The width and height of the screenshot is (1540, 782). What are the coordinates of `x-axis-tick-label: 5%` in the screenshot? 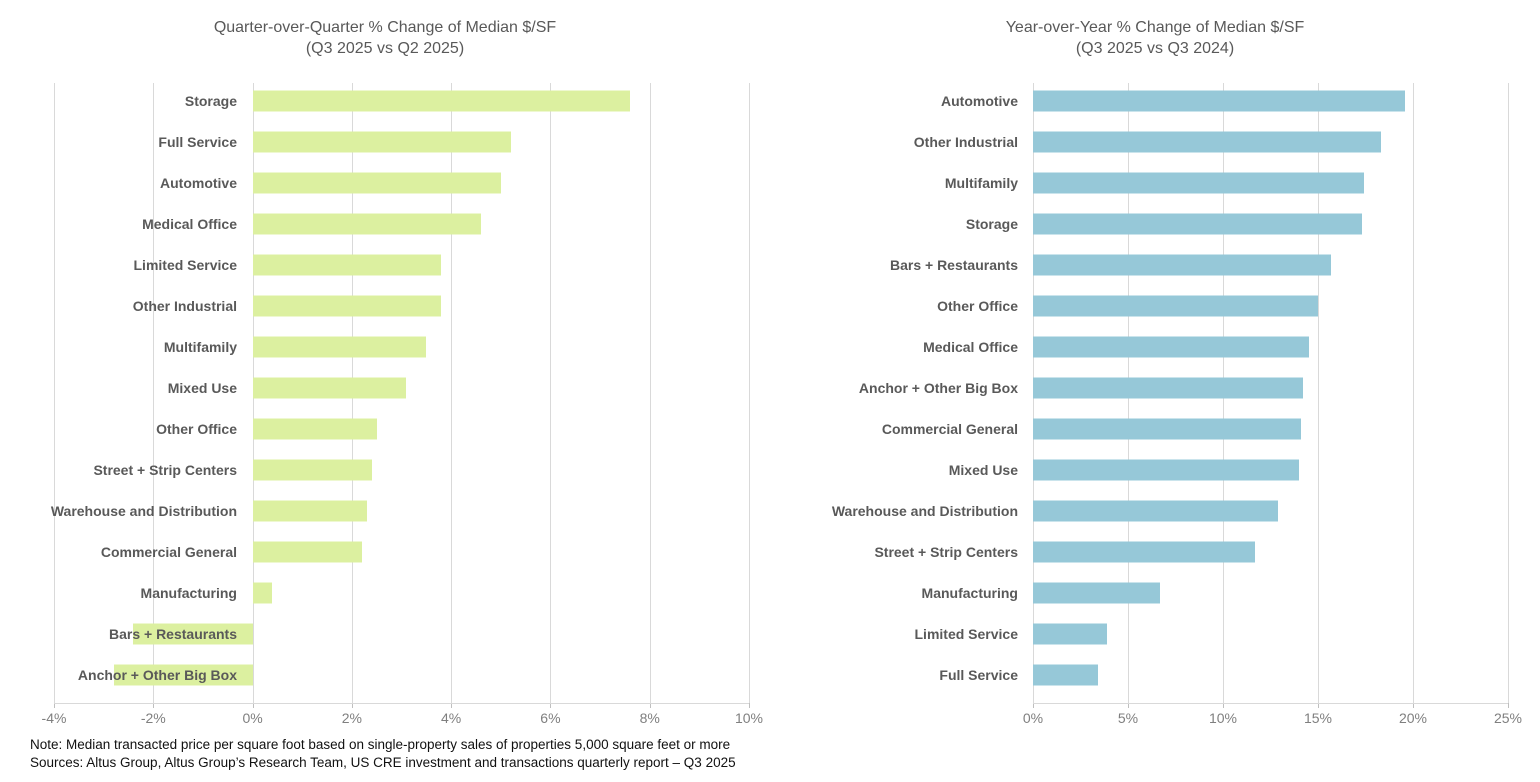 It's located at (1128, 718).